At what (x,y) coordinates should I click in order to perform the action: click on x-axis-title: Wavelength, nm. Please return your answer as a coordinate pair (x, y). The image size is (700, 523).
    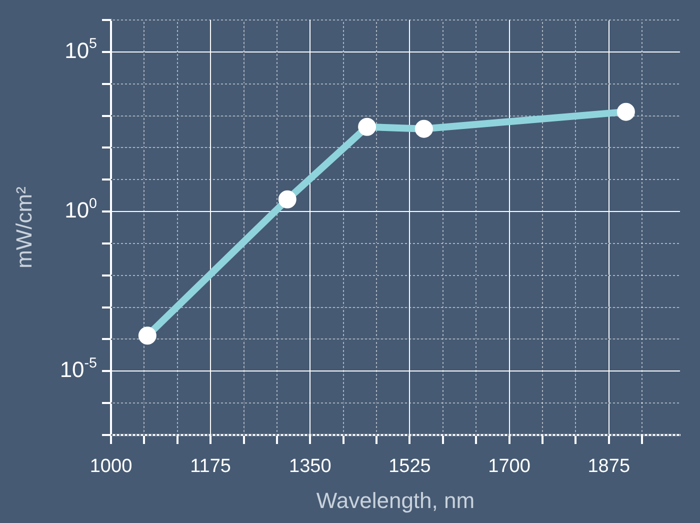
    Looking at the image, I should click on (395, 500).